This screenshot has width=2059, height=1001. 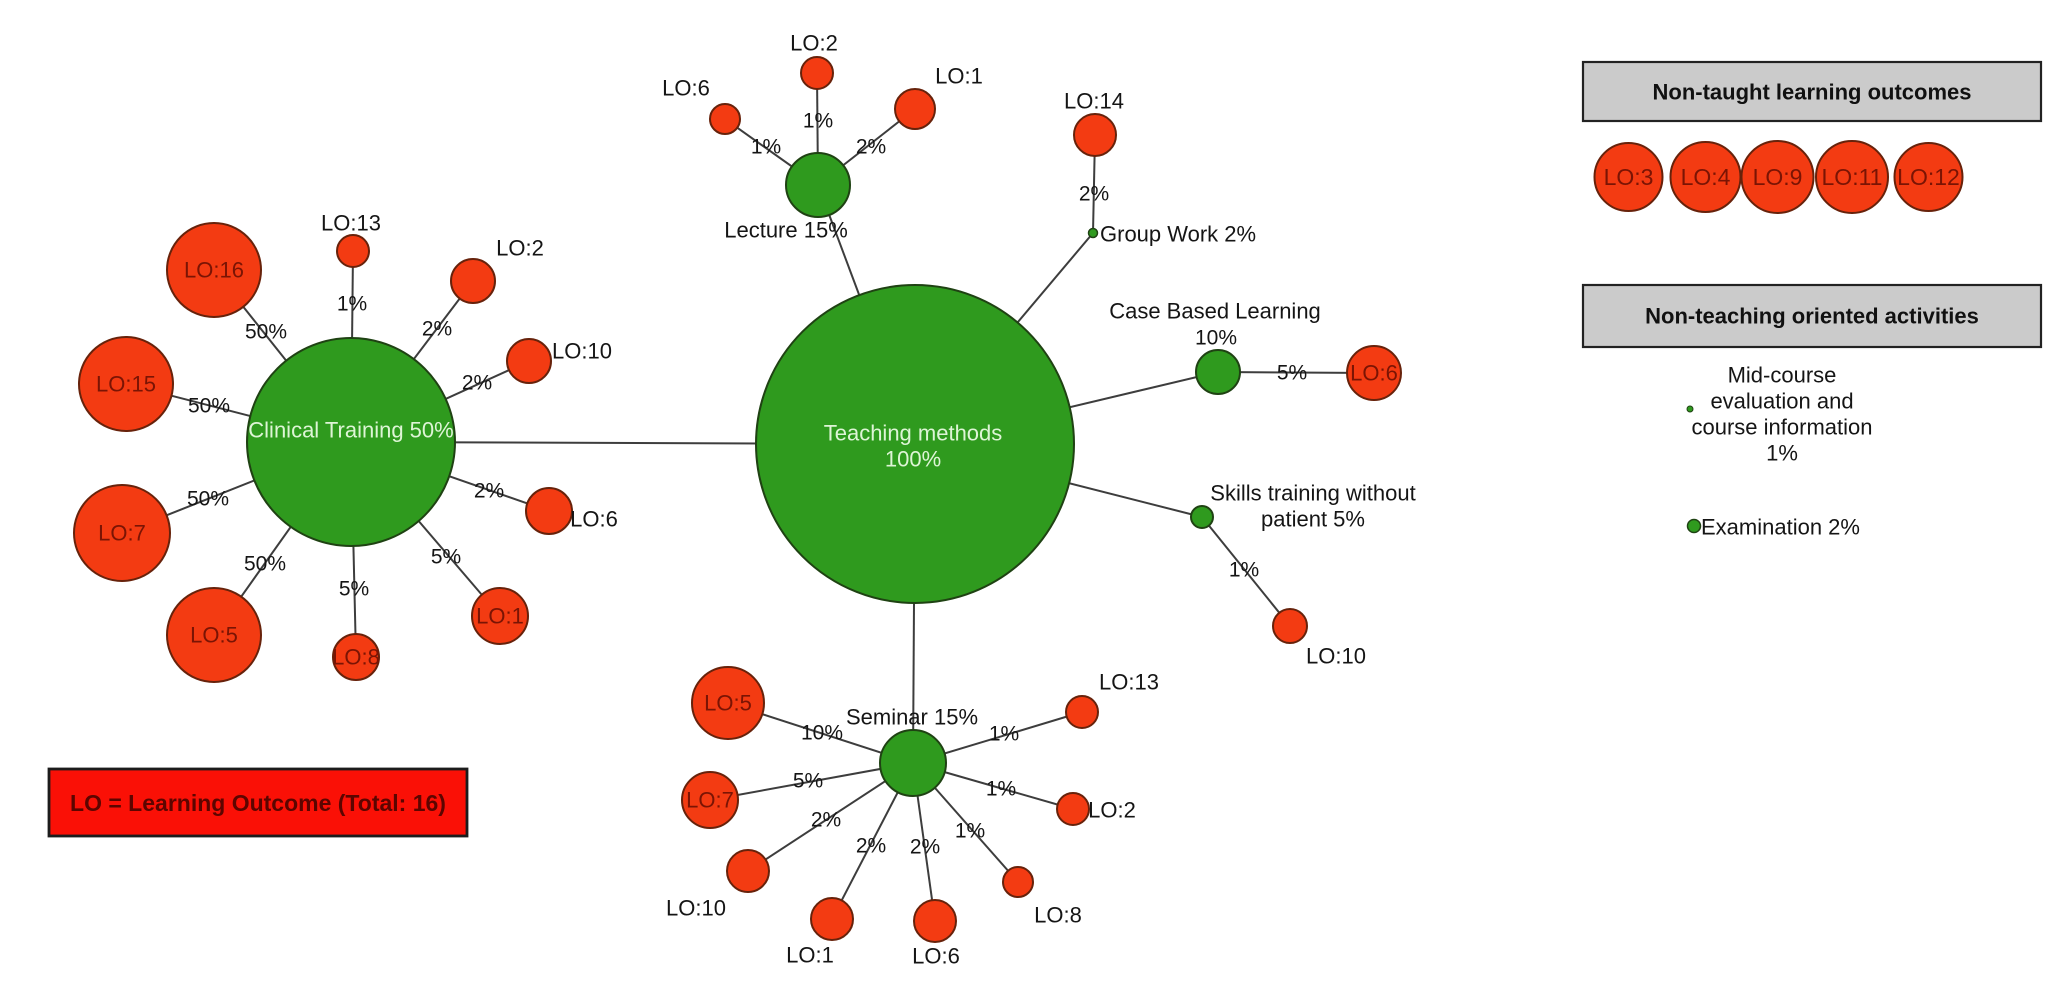 What do you see at coordinates (1812, 316) in the screenshot?
I see `svg-text:Non-teaching oriented activiti: Non-teaching oriented activities` at bounding box center [1812, 316].